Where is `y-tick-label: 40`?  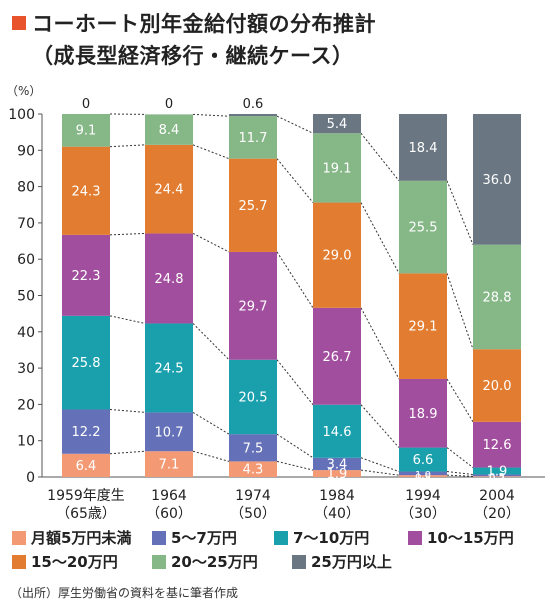
y-tick-label: 40 is located at coordinates (26, 333).